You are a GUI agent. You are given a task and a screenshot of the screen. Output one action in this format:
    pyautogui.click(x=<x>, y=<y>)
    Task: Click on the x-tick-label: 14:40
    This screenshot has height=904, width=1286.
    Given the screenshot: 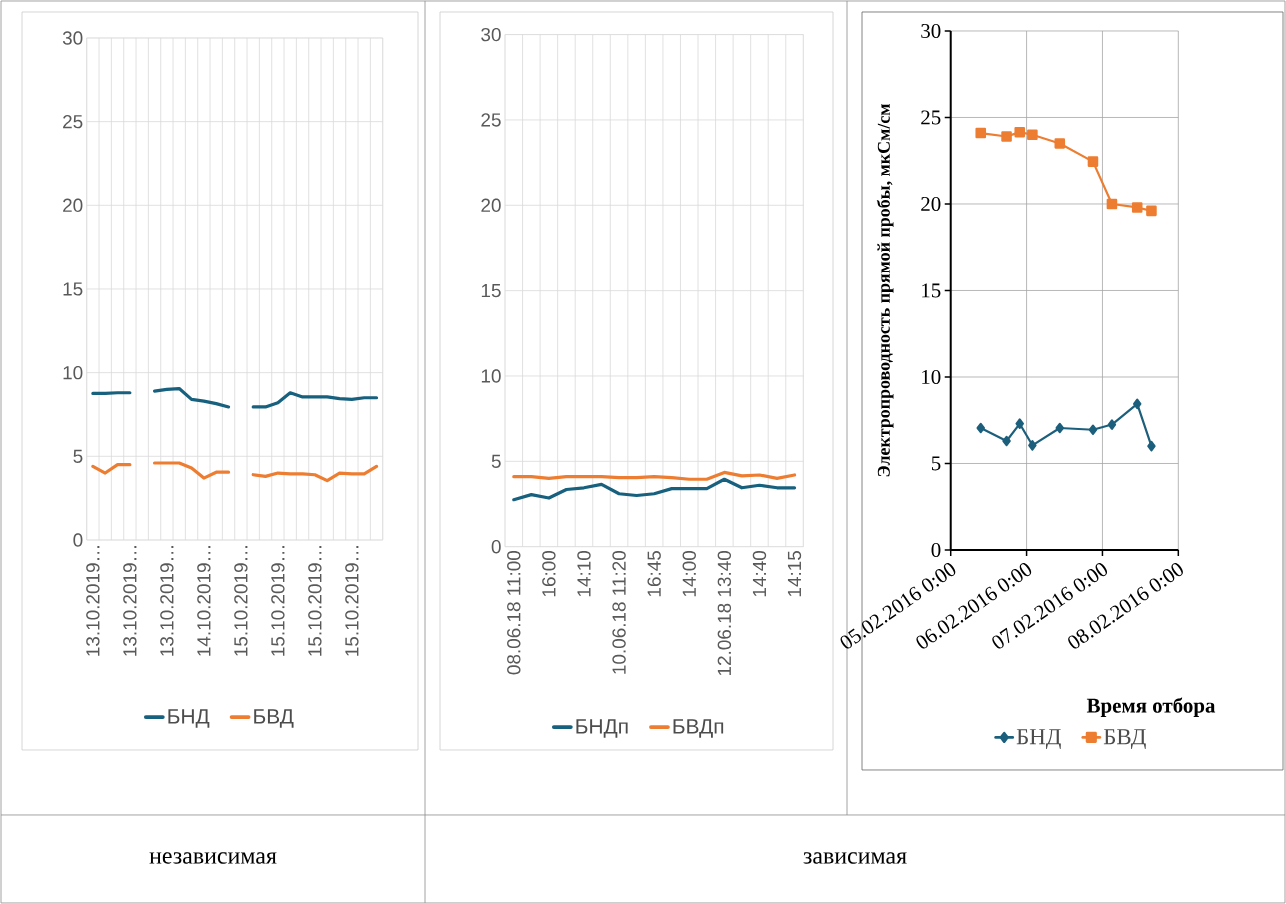 What is the action you would take?
    pyautogui.click(x=759, y=573)
    